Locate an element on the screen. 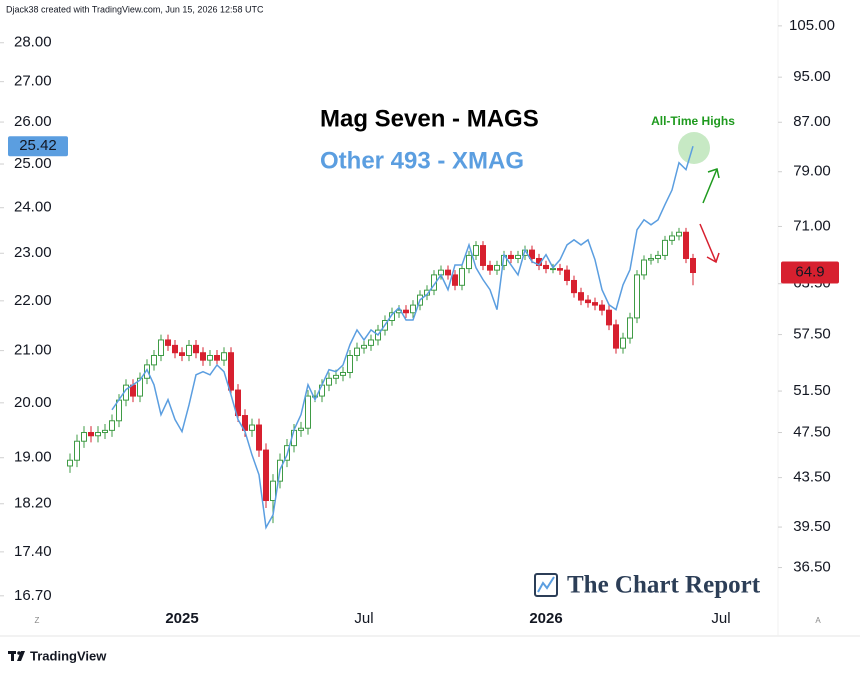 The height and width of the screenshot is (675, 860). y2-tick-label: 105.00 is located at coordinates (812, 25).